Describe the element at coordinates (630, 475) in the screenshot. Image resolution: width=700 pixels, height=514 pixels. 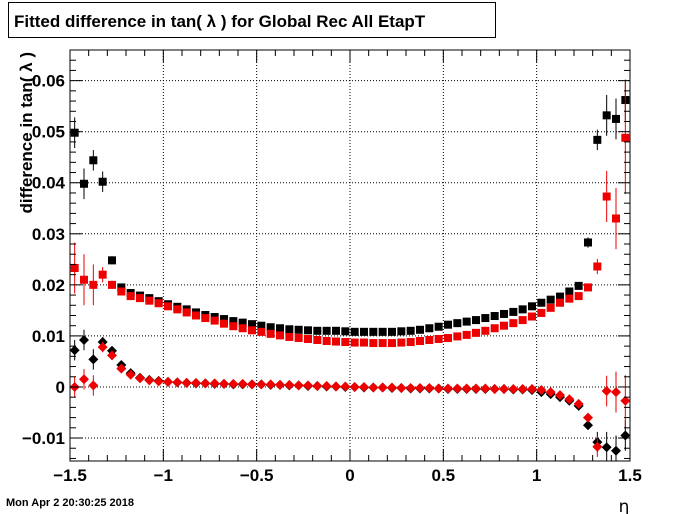
I see `x-tick-label: 1.5` at that location.